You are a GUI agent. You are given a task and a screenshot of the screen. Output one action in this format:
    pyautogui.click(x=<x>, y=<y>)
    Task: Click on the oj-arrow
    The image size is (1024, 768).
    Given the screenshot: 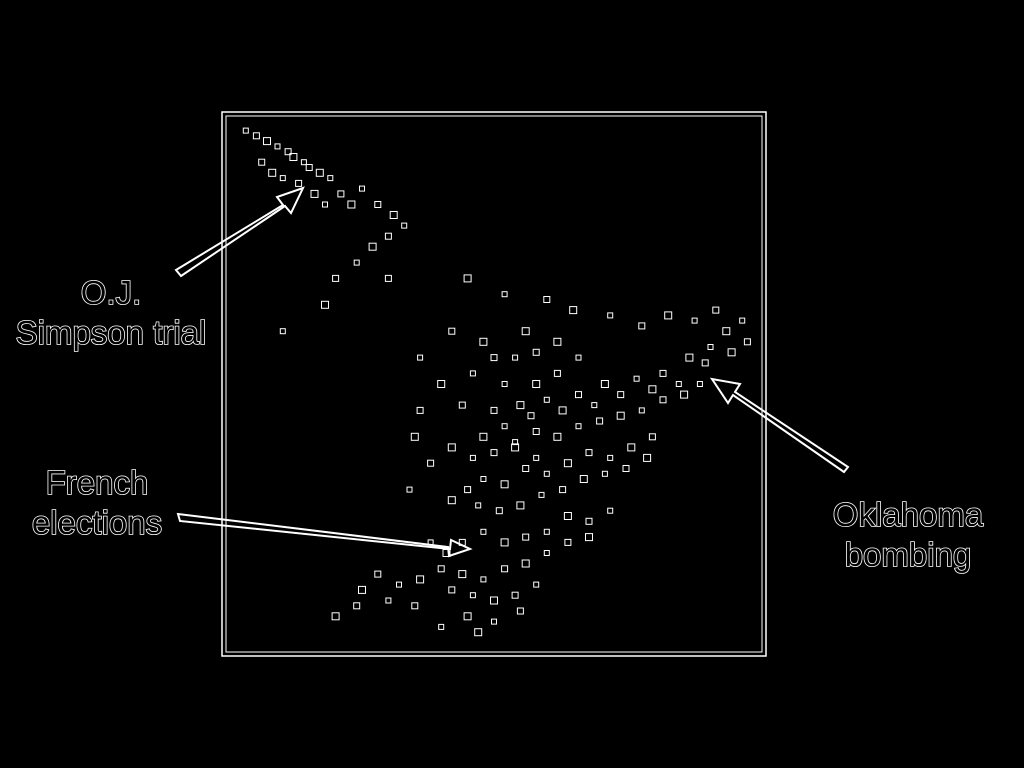 What is the action you would take?
    pyautogui.click(x=239, y=232)
    